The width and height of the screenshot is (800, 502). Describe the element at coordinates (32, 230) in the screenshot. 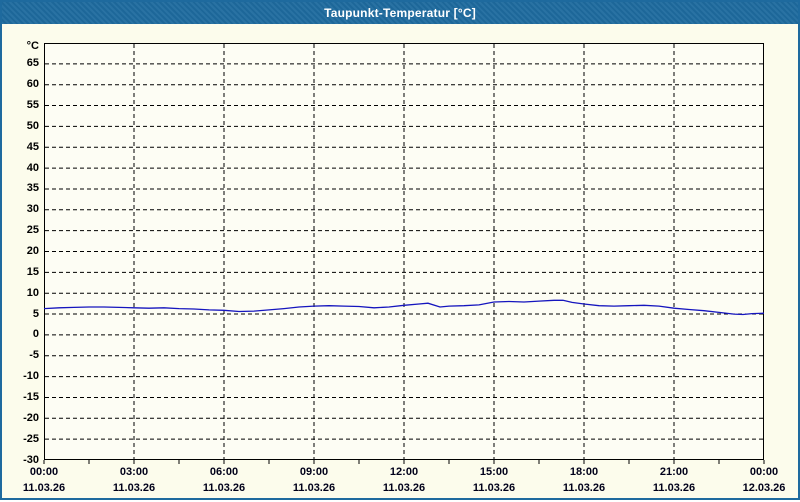

I see `y-tick-label: 25` at that location.